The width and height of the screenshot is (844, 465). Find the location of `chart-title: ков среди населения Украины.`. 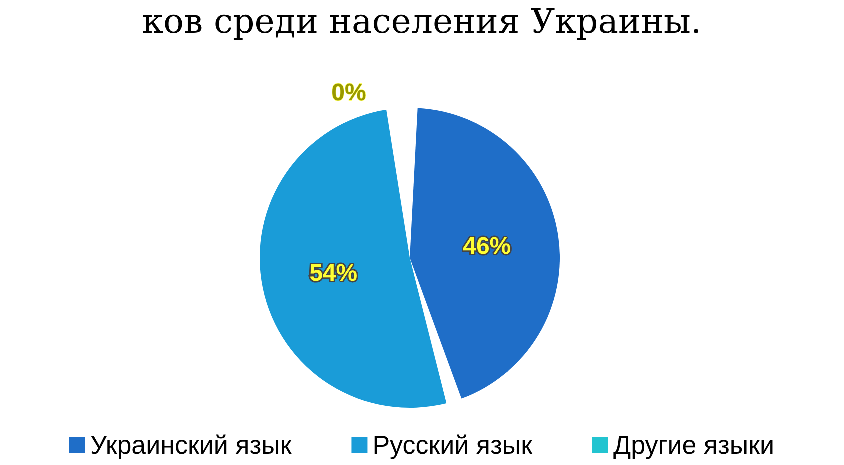

chart-title: ков среди населения Украины. is located at coordinates (422, 22).